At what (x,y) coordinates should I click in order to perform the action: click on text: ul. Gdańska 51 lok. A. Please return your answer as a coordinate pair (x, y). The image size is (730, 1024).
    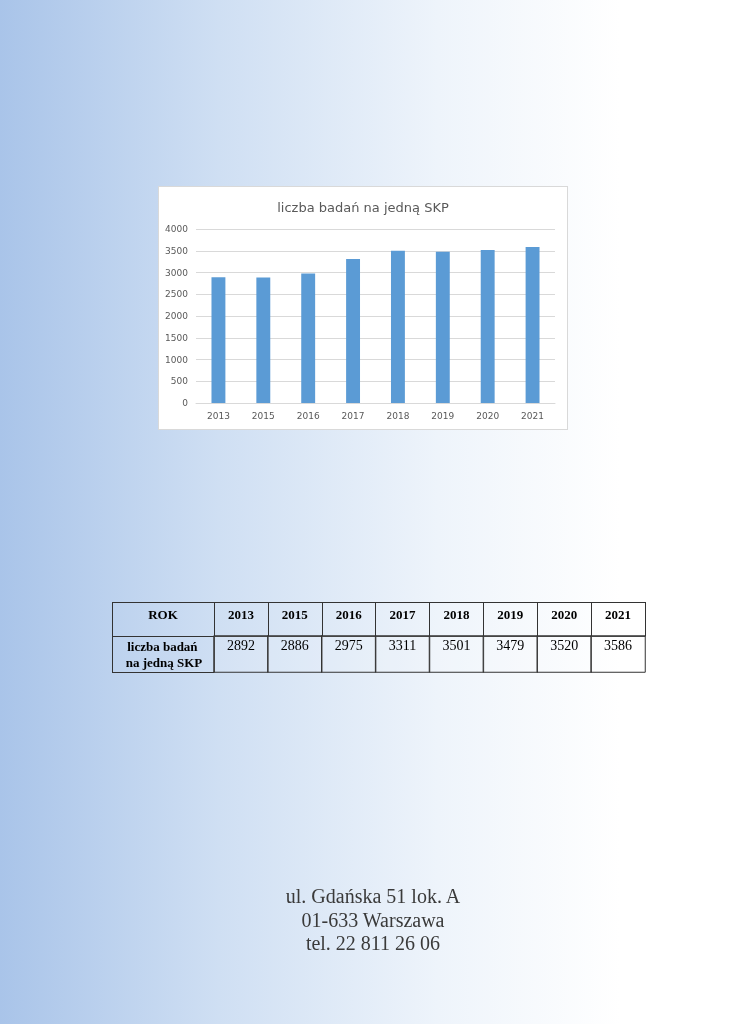
    Looking at the image, I should click on (373, 896).